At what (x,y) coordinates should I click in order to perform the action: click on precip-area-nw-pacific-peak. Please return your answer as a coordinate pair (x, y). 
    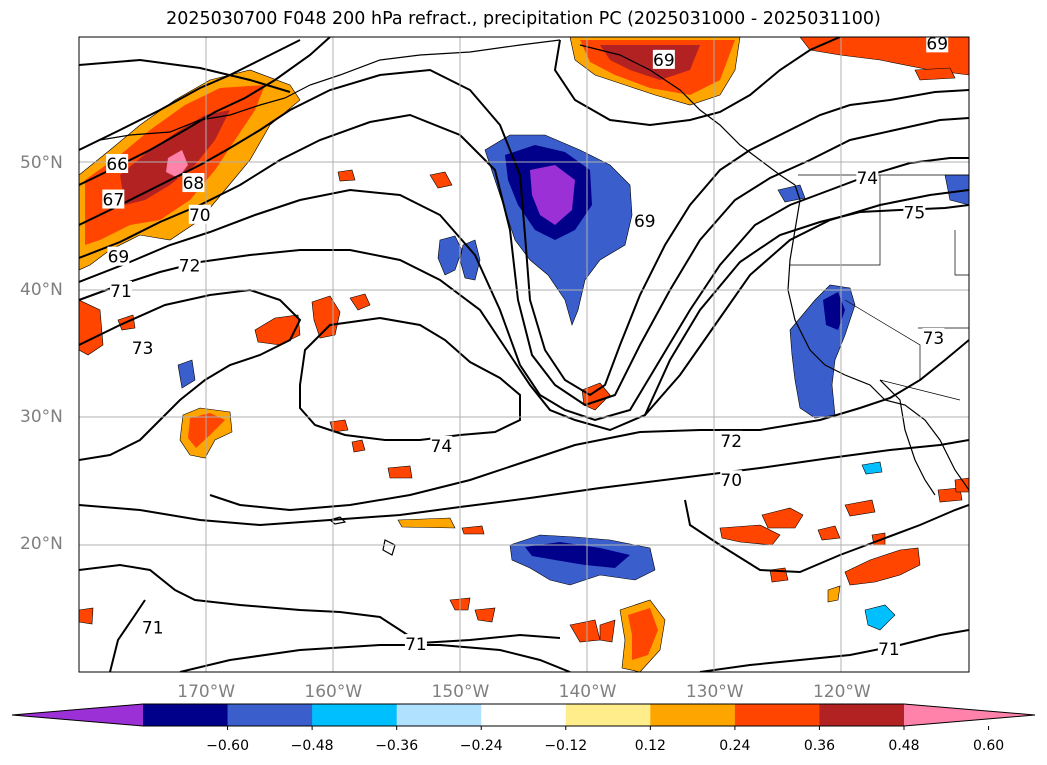
    Looking at the image, I should click on (177, 164).